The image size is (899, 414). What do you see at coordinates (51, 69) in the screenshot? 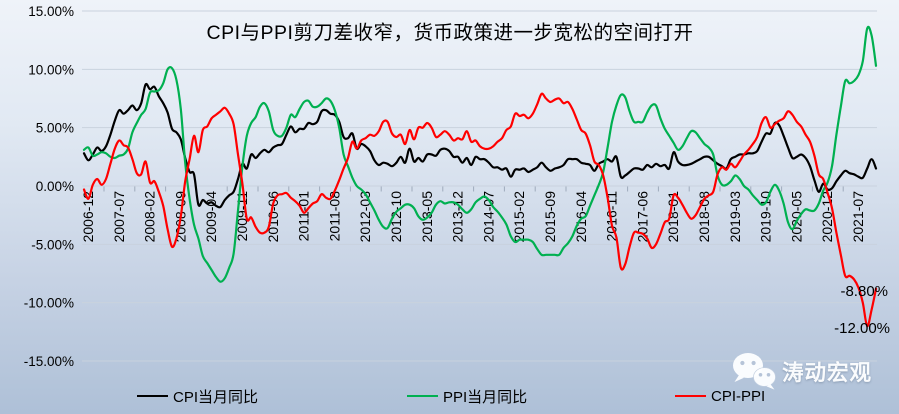
I see `y-axis-label: 10.00%` at bounding box center [51, 69].